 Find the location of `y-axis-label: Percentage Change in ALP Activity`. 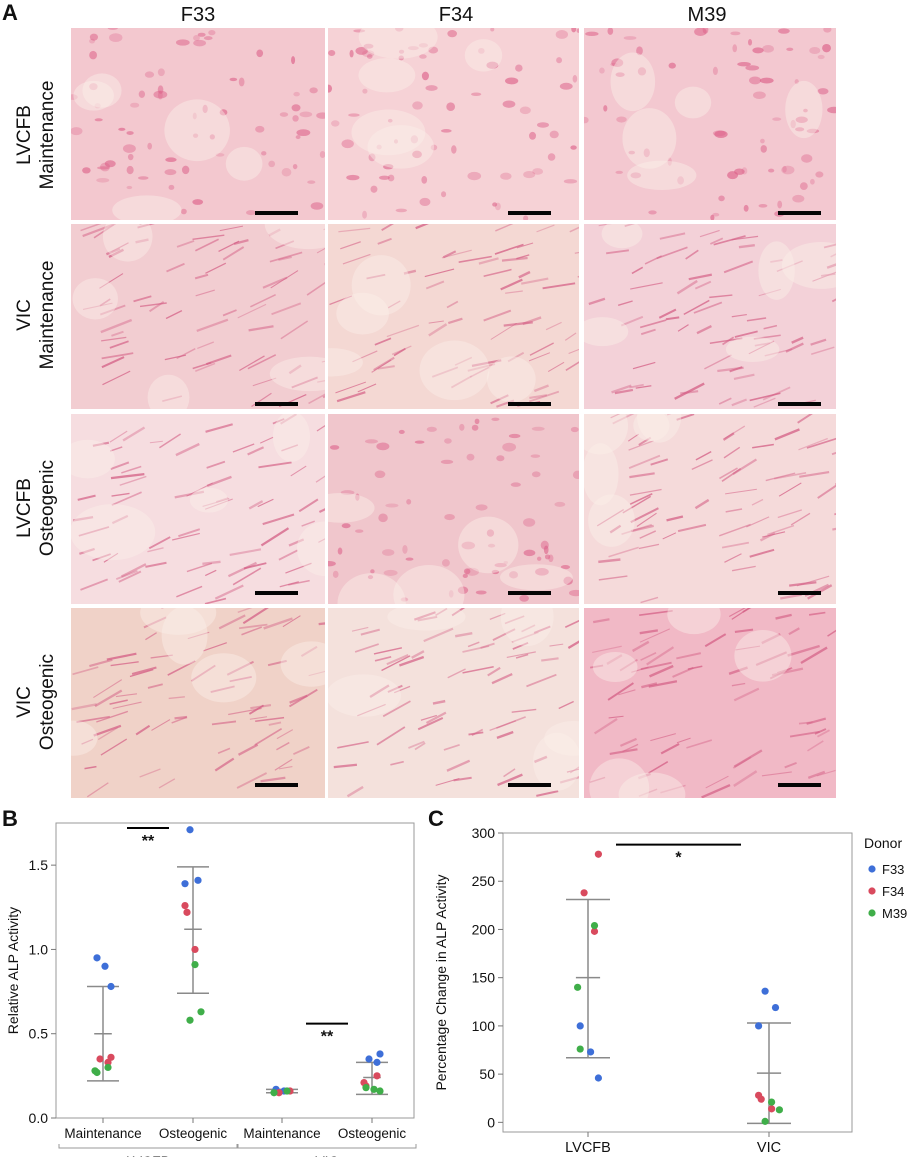

y-axis-label: Percentage Change in ALP Activity is located at coordinates (441, 982).